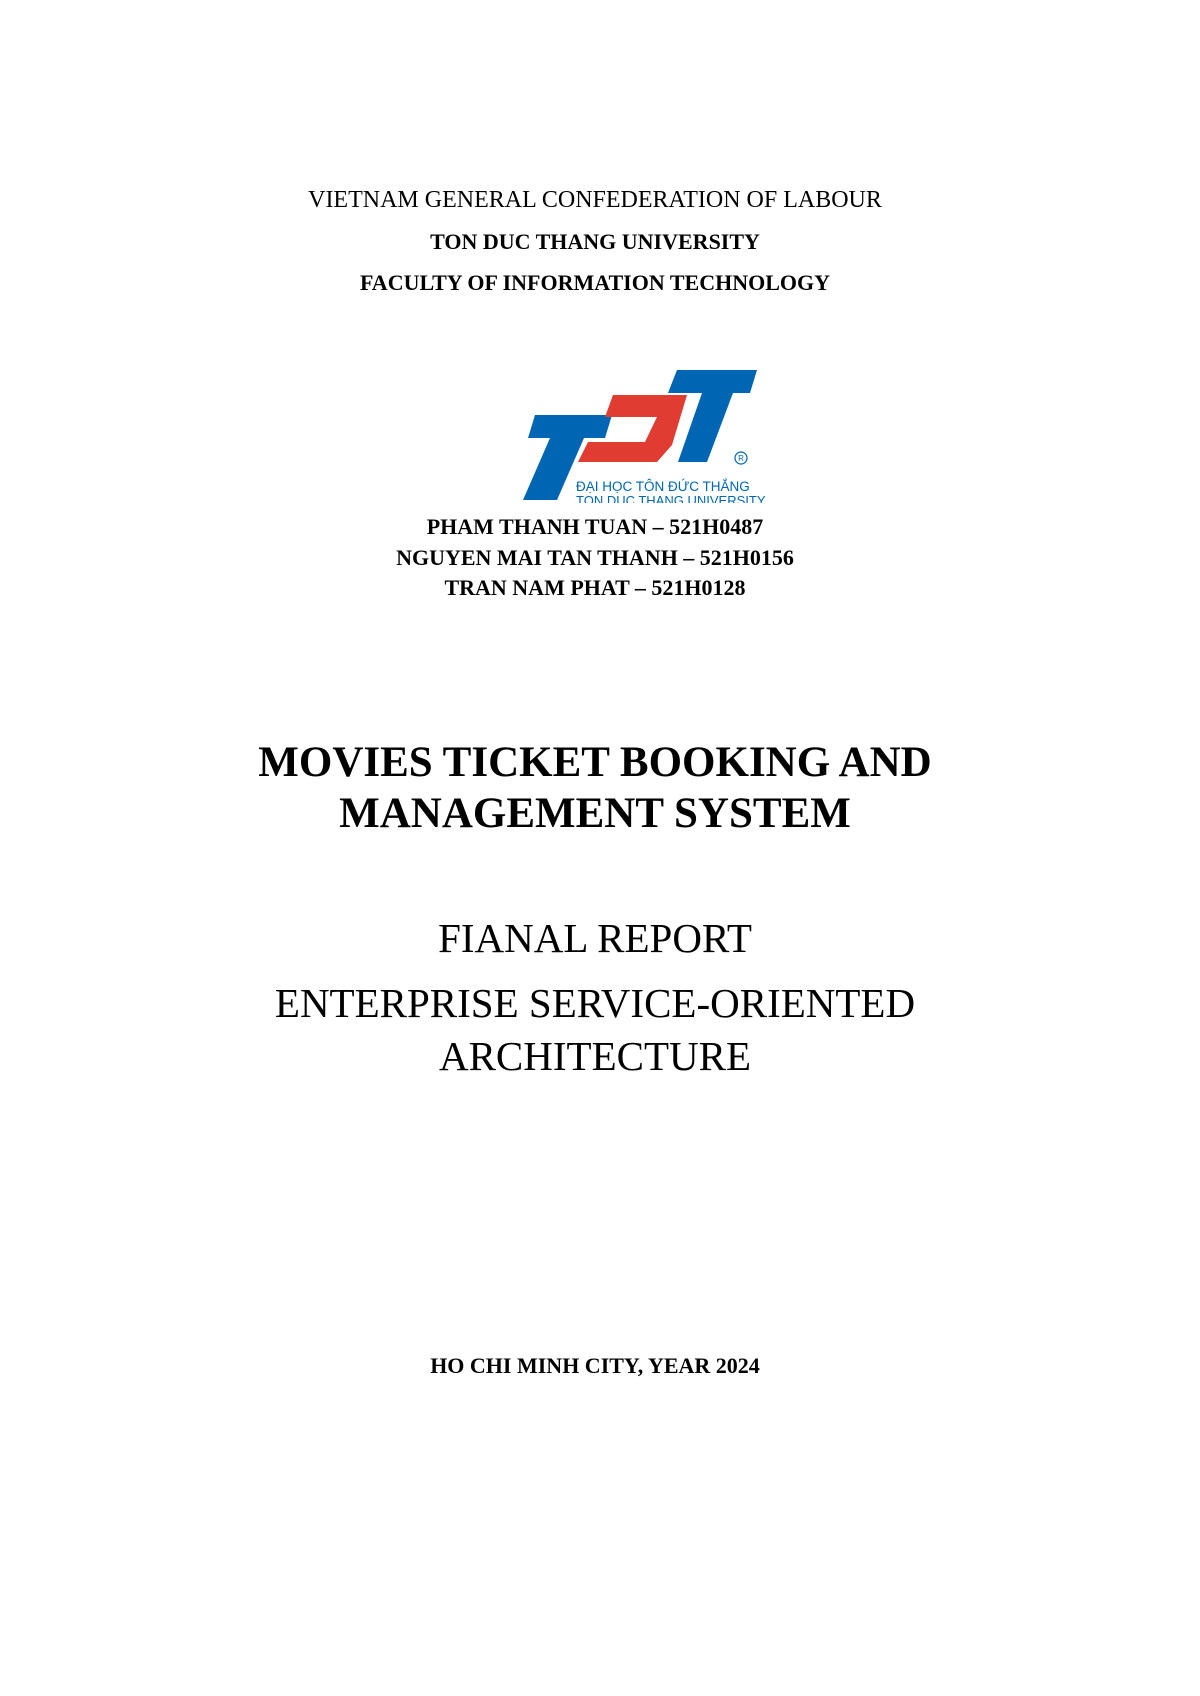 The image size is (1200, 1696). Describe the element at coordinates (741, 458) in the screenshot. I see `svg-text: R` at that location.